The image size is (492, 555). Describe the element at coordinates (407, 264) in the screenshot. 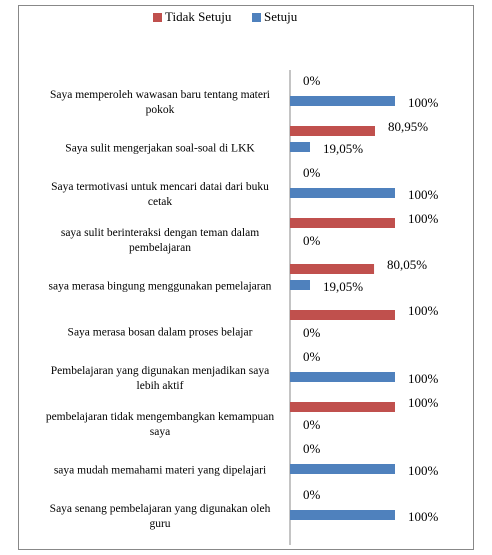

I see `value-label: 80,05%` at that location.